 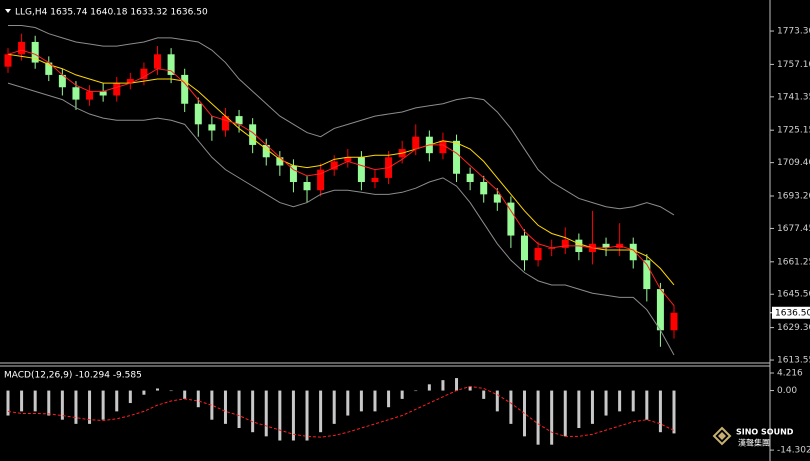 What do you see at coordinates (793, 131) in the screenshot?
I see `y-tick-label: 1725.15` at bounding box center [793, 131].